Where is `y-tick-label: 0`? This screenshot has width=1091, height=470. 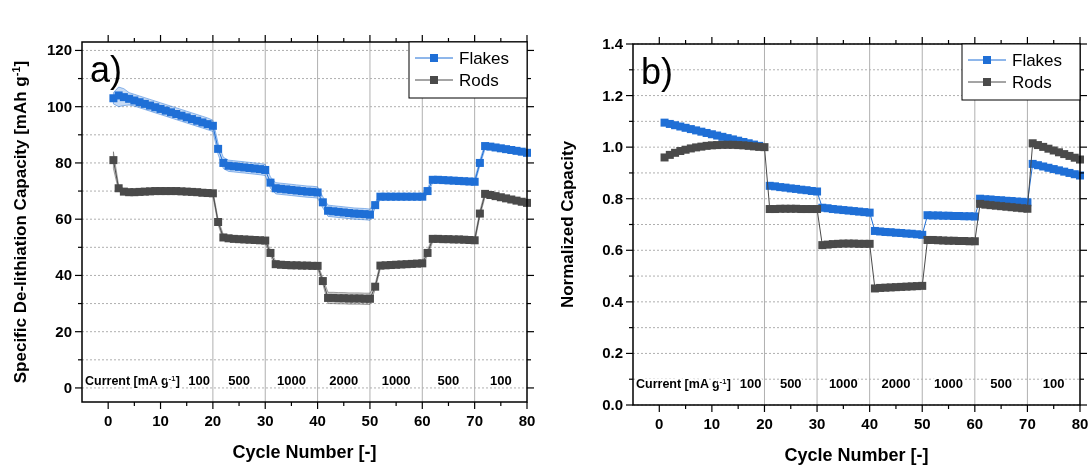
y-tick-label: 0 is located at coordinates (67, 387).